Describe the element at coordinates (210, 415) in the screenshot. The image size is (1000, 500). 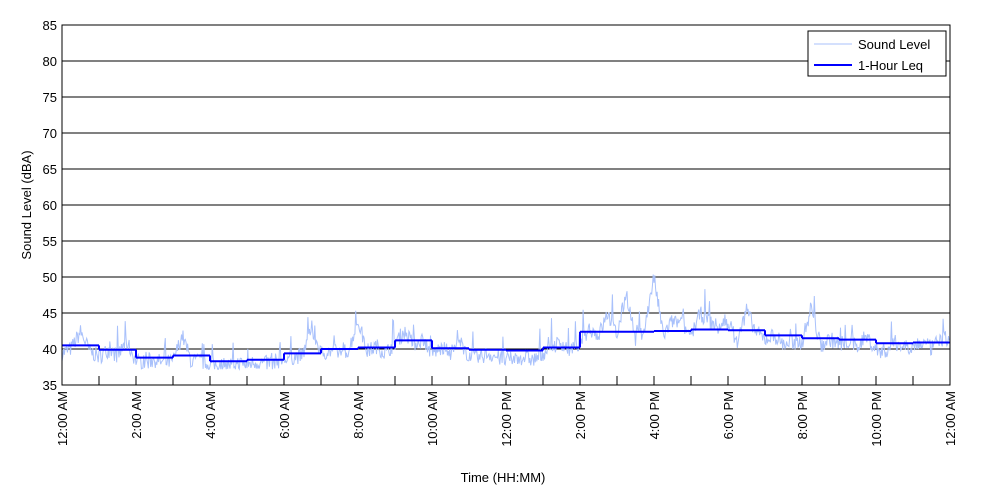
I see `x-tick-label: 4:00 AM` at that location.